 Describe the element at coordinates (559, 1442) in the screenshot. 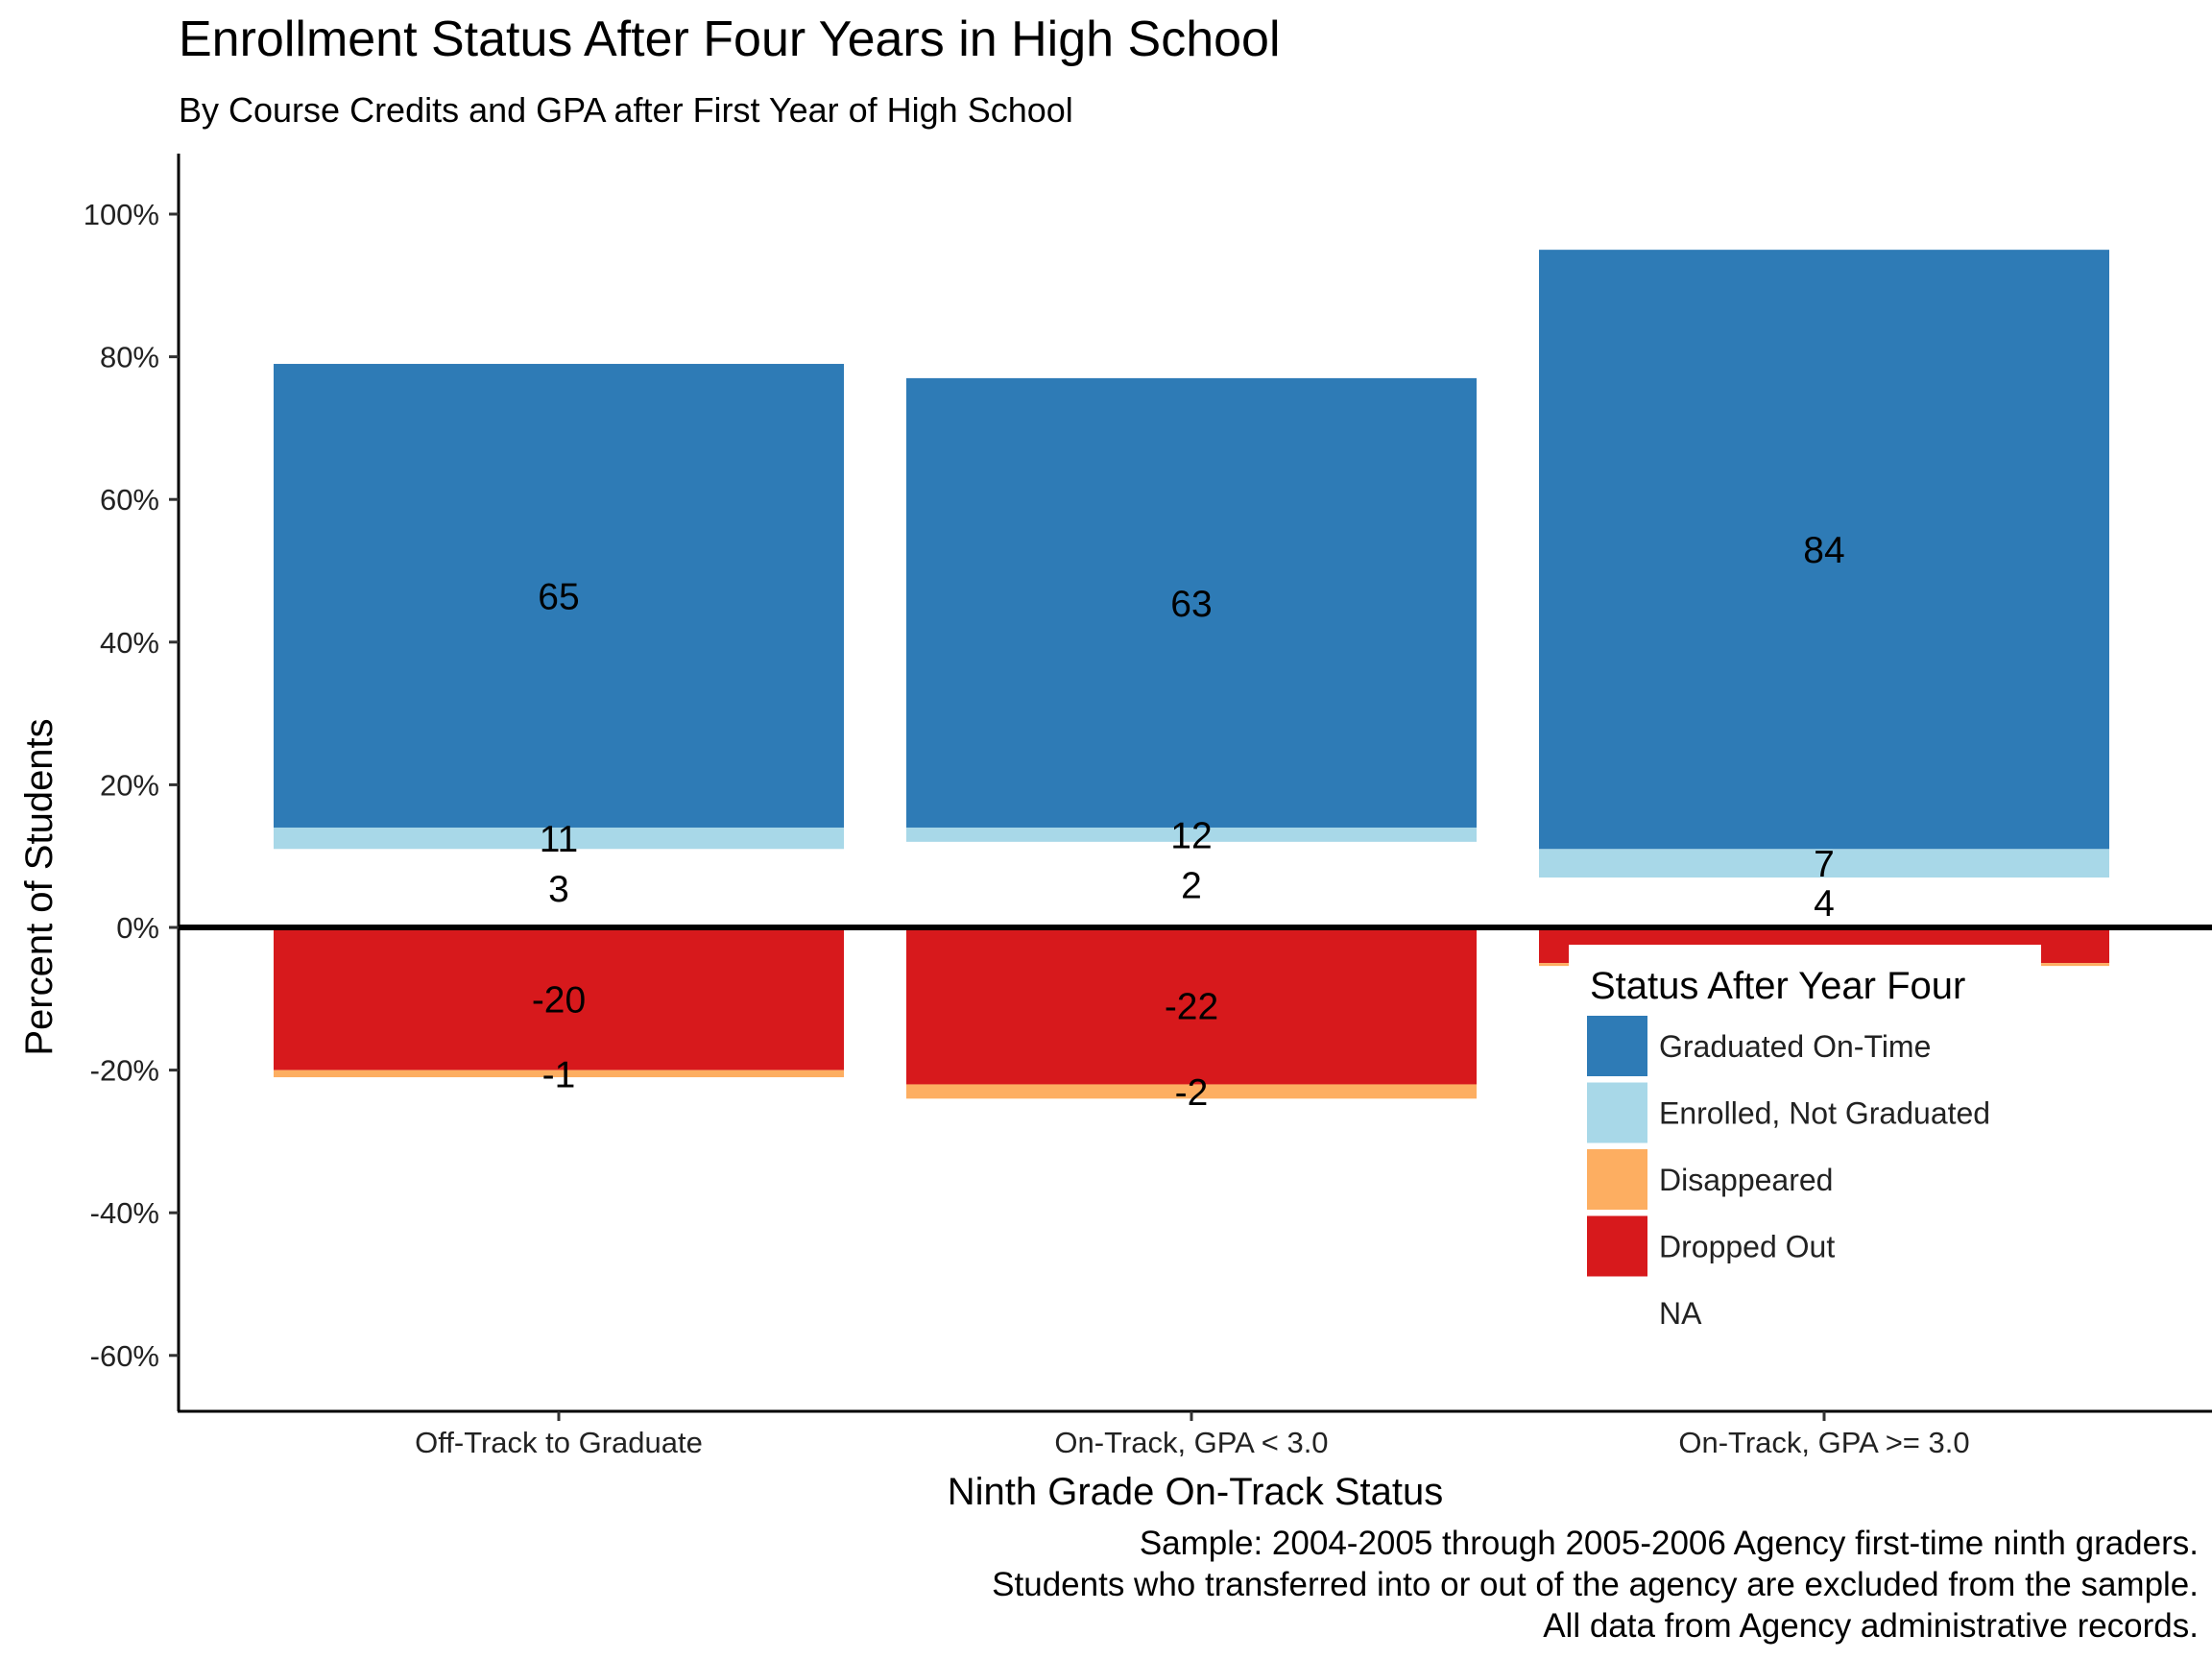

I see `x-tick-label: Off-Track to Graduate` at that location.